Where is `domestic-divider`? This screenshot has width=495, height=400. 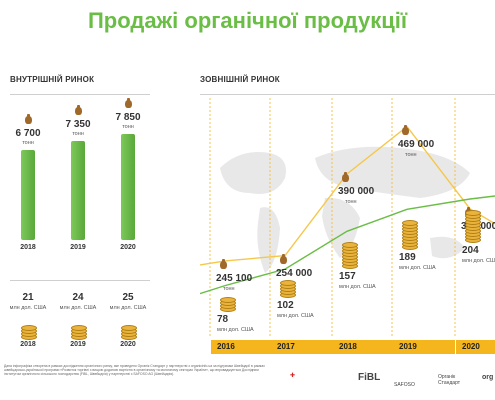
domestic-divider is located at coordinates (80, 94).